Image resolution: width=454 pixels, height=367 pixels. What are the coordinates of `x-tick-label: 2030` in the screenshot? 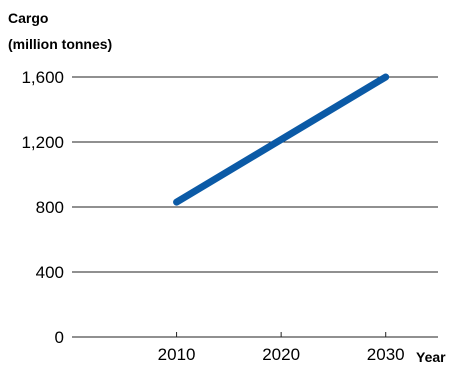 It's located at (386, 354).